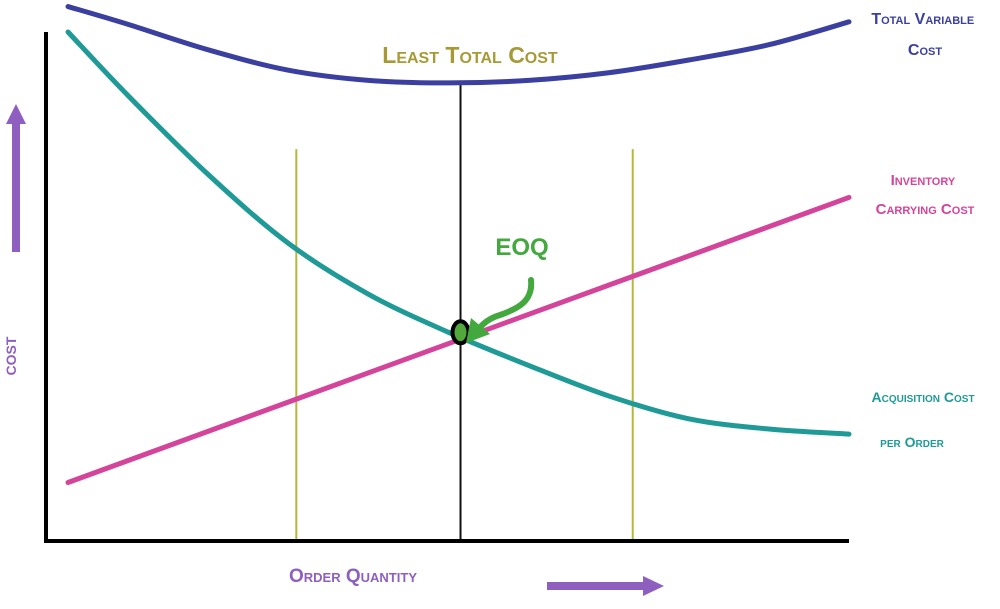  I want to click on series-label-line: per Order, so click(912, 442).